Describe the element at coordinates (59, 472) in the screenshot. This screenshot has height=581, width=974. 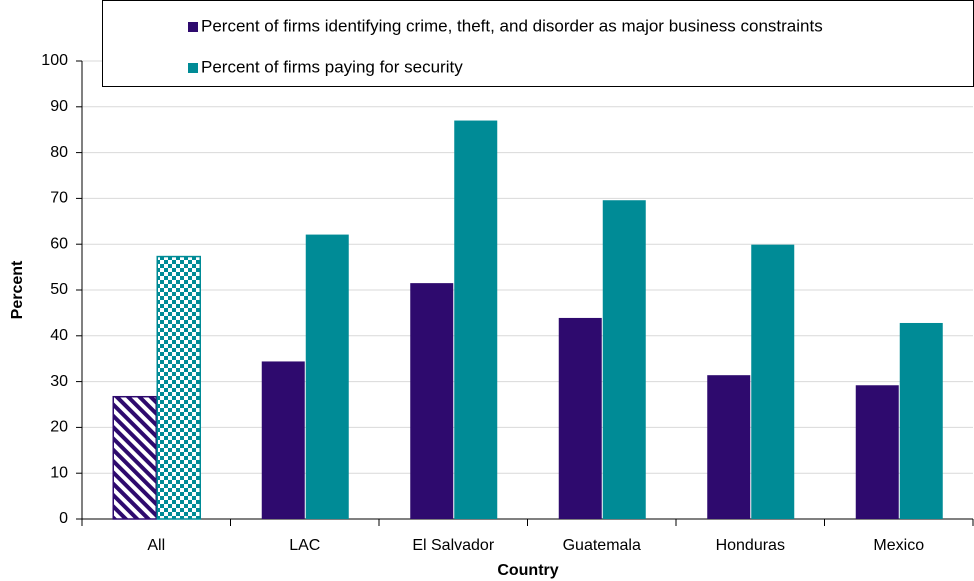
I see `y-tick-label: 10` at that location.